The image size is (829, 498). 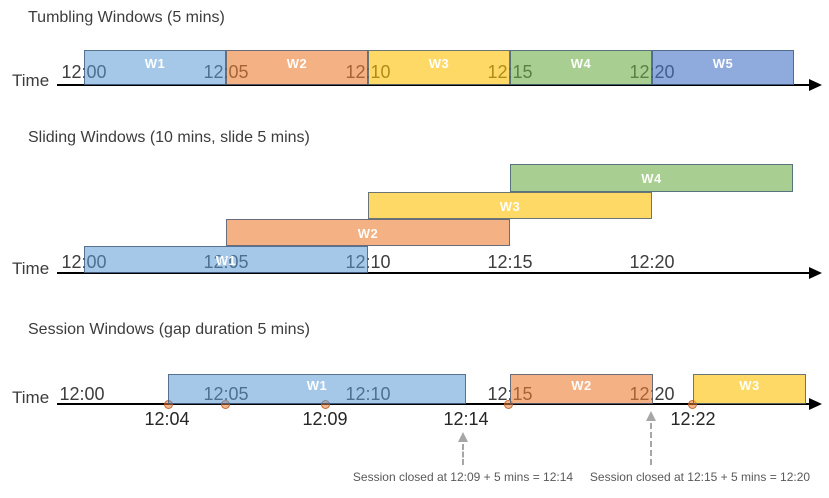 I want to click on session-tick: 12:00, so click(x=82, y=394).